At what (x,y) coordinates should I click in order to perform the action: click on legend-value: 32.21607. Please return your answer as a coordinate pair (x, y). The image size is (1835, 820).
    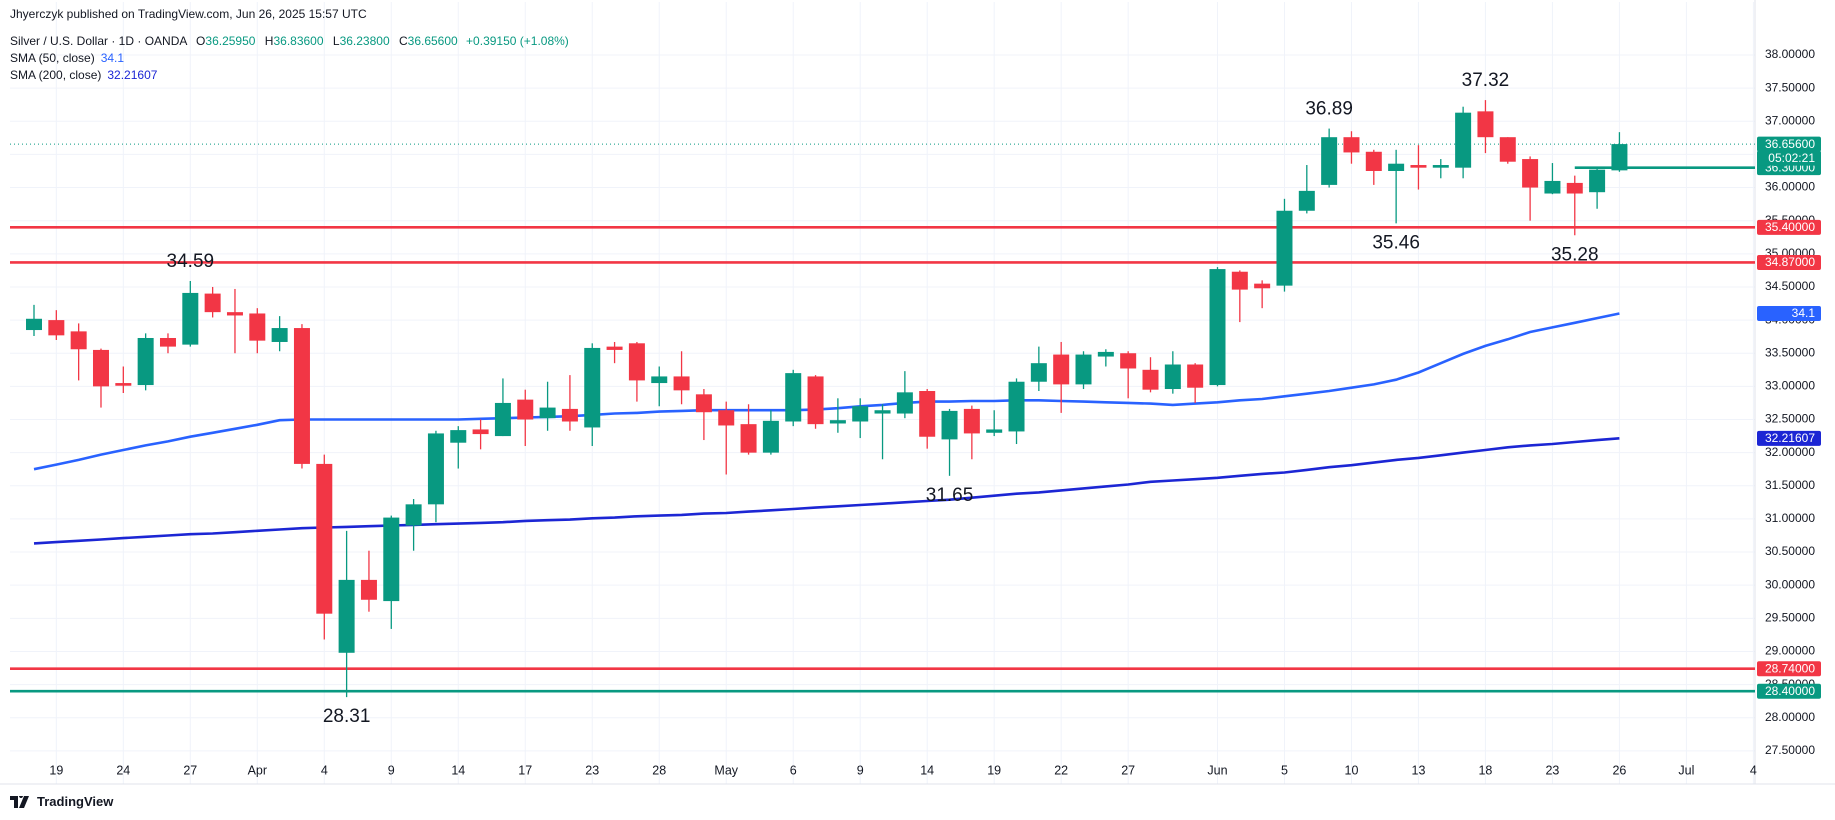
    Looking at the image, I should click on (132, 75).